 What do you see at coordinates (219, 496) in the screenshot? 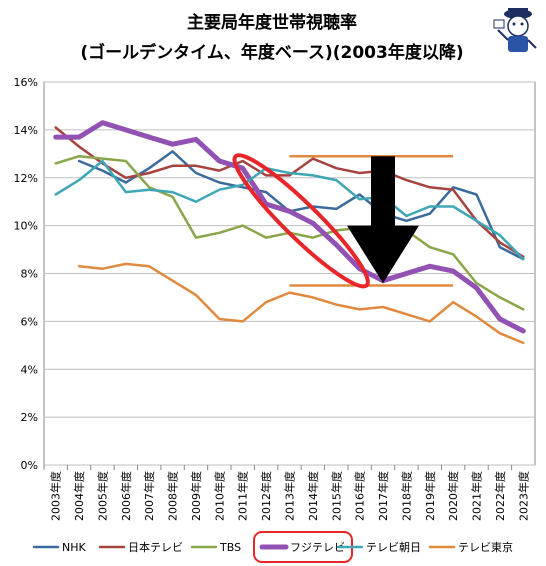
I see `x-tick-label: 2010年度` at bounding box center [219, 496].